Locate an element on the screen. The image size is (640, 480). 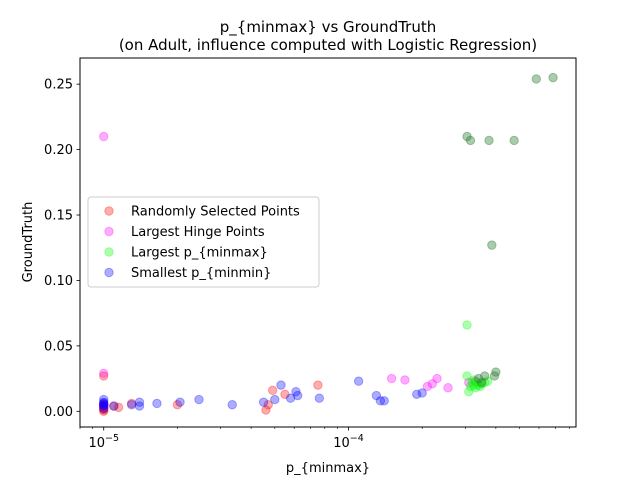
y-tick-label: 0.00 is located at coordinates (58, 412).